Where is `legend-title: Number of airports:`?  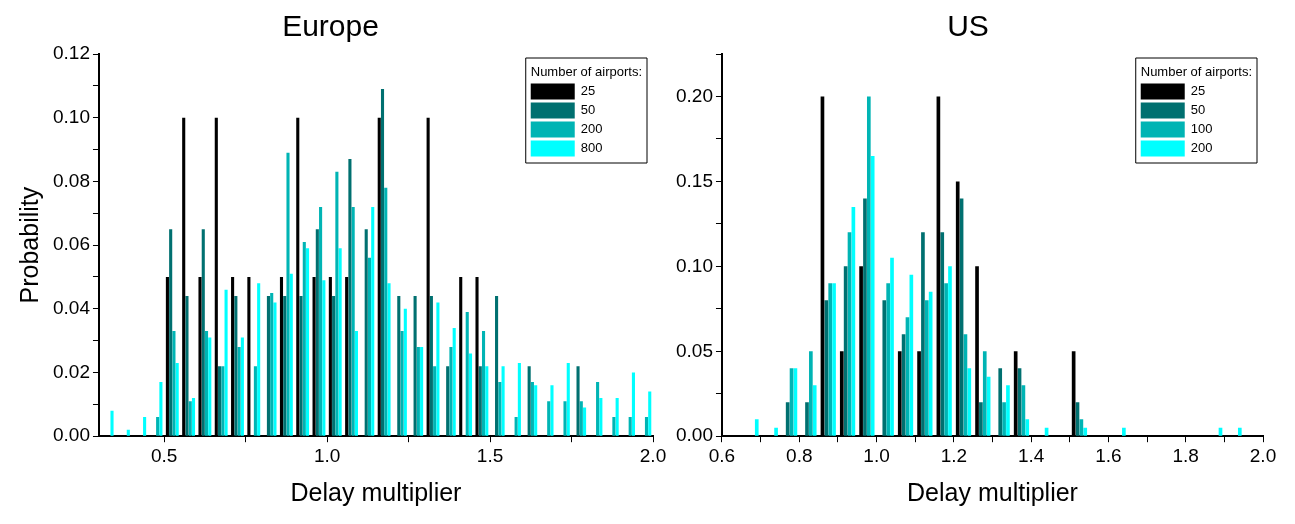 legend-title: Number of airports: is located at coordinates (1196, 72).